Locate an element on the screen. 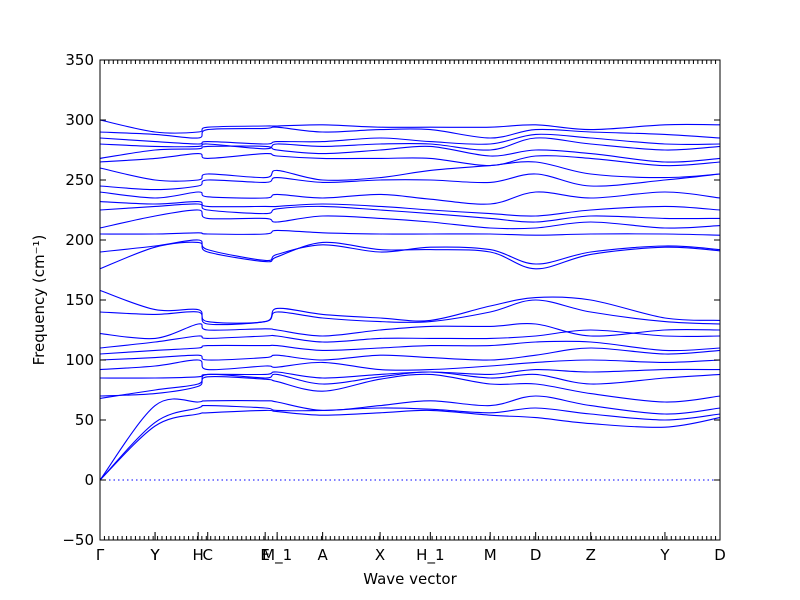 The image size is (800, 600). x-tick-label: E is located at coordinates (264, 555).